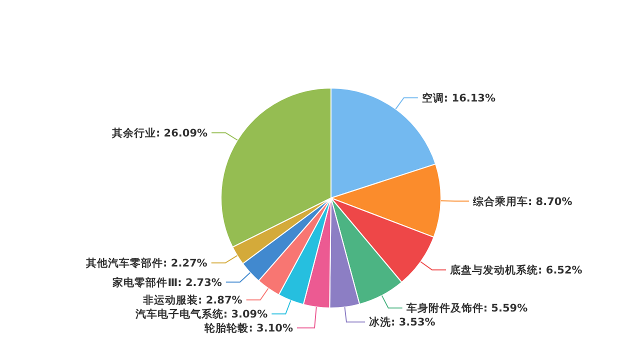  Describe the element at coordinates (159, 133) in the screenshot. I see `slice-label: 其余行业: 26.09%` at that location.